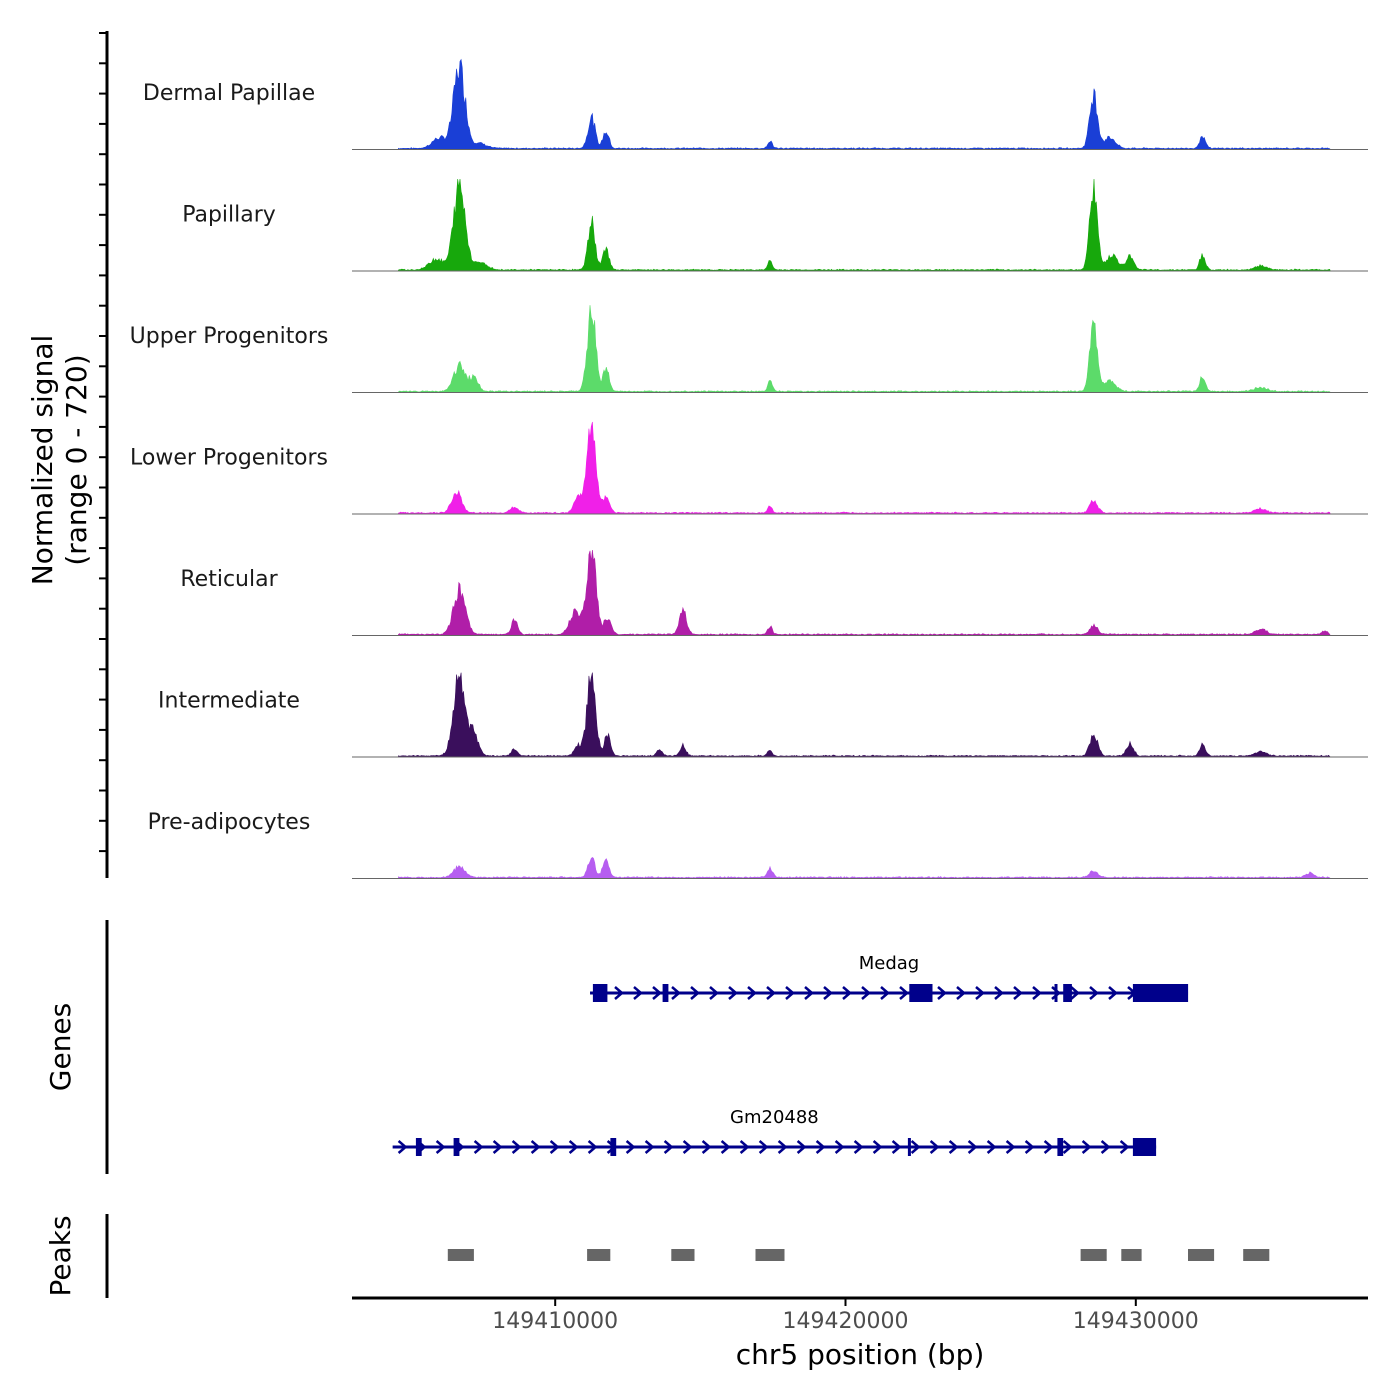 This screenshot has height=1400, width=1400. I want to click on peaks-panel: Peaks, so click(657, 1256).